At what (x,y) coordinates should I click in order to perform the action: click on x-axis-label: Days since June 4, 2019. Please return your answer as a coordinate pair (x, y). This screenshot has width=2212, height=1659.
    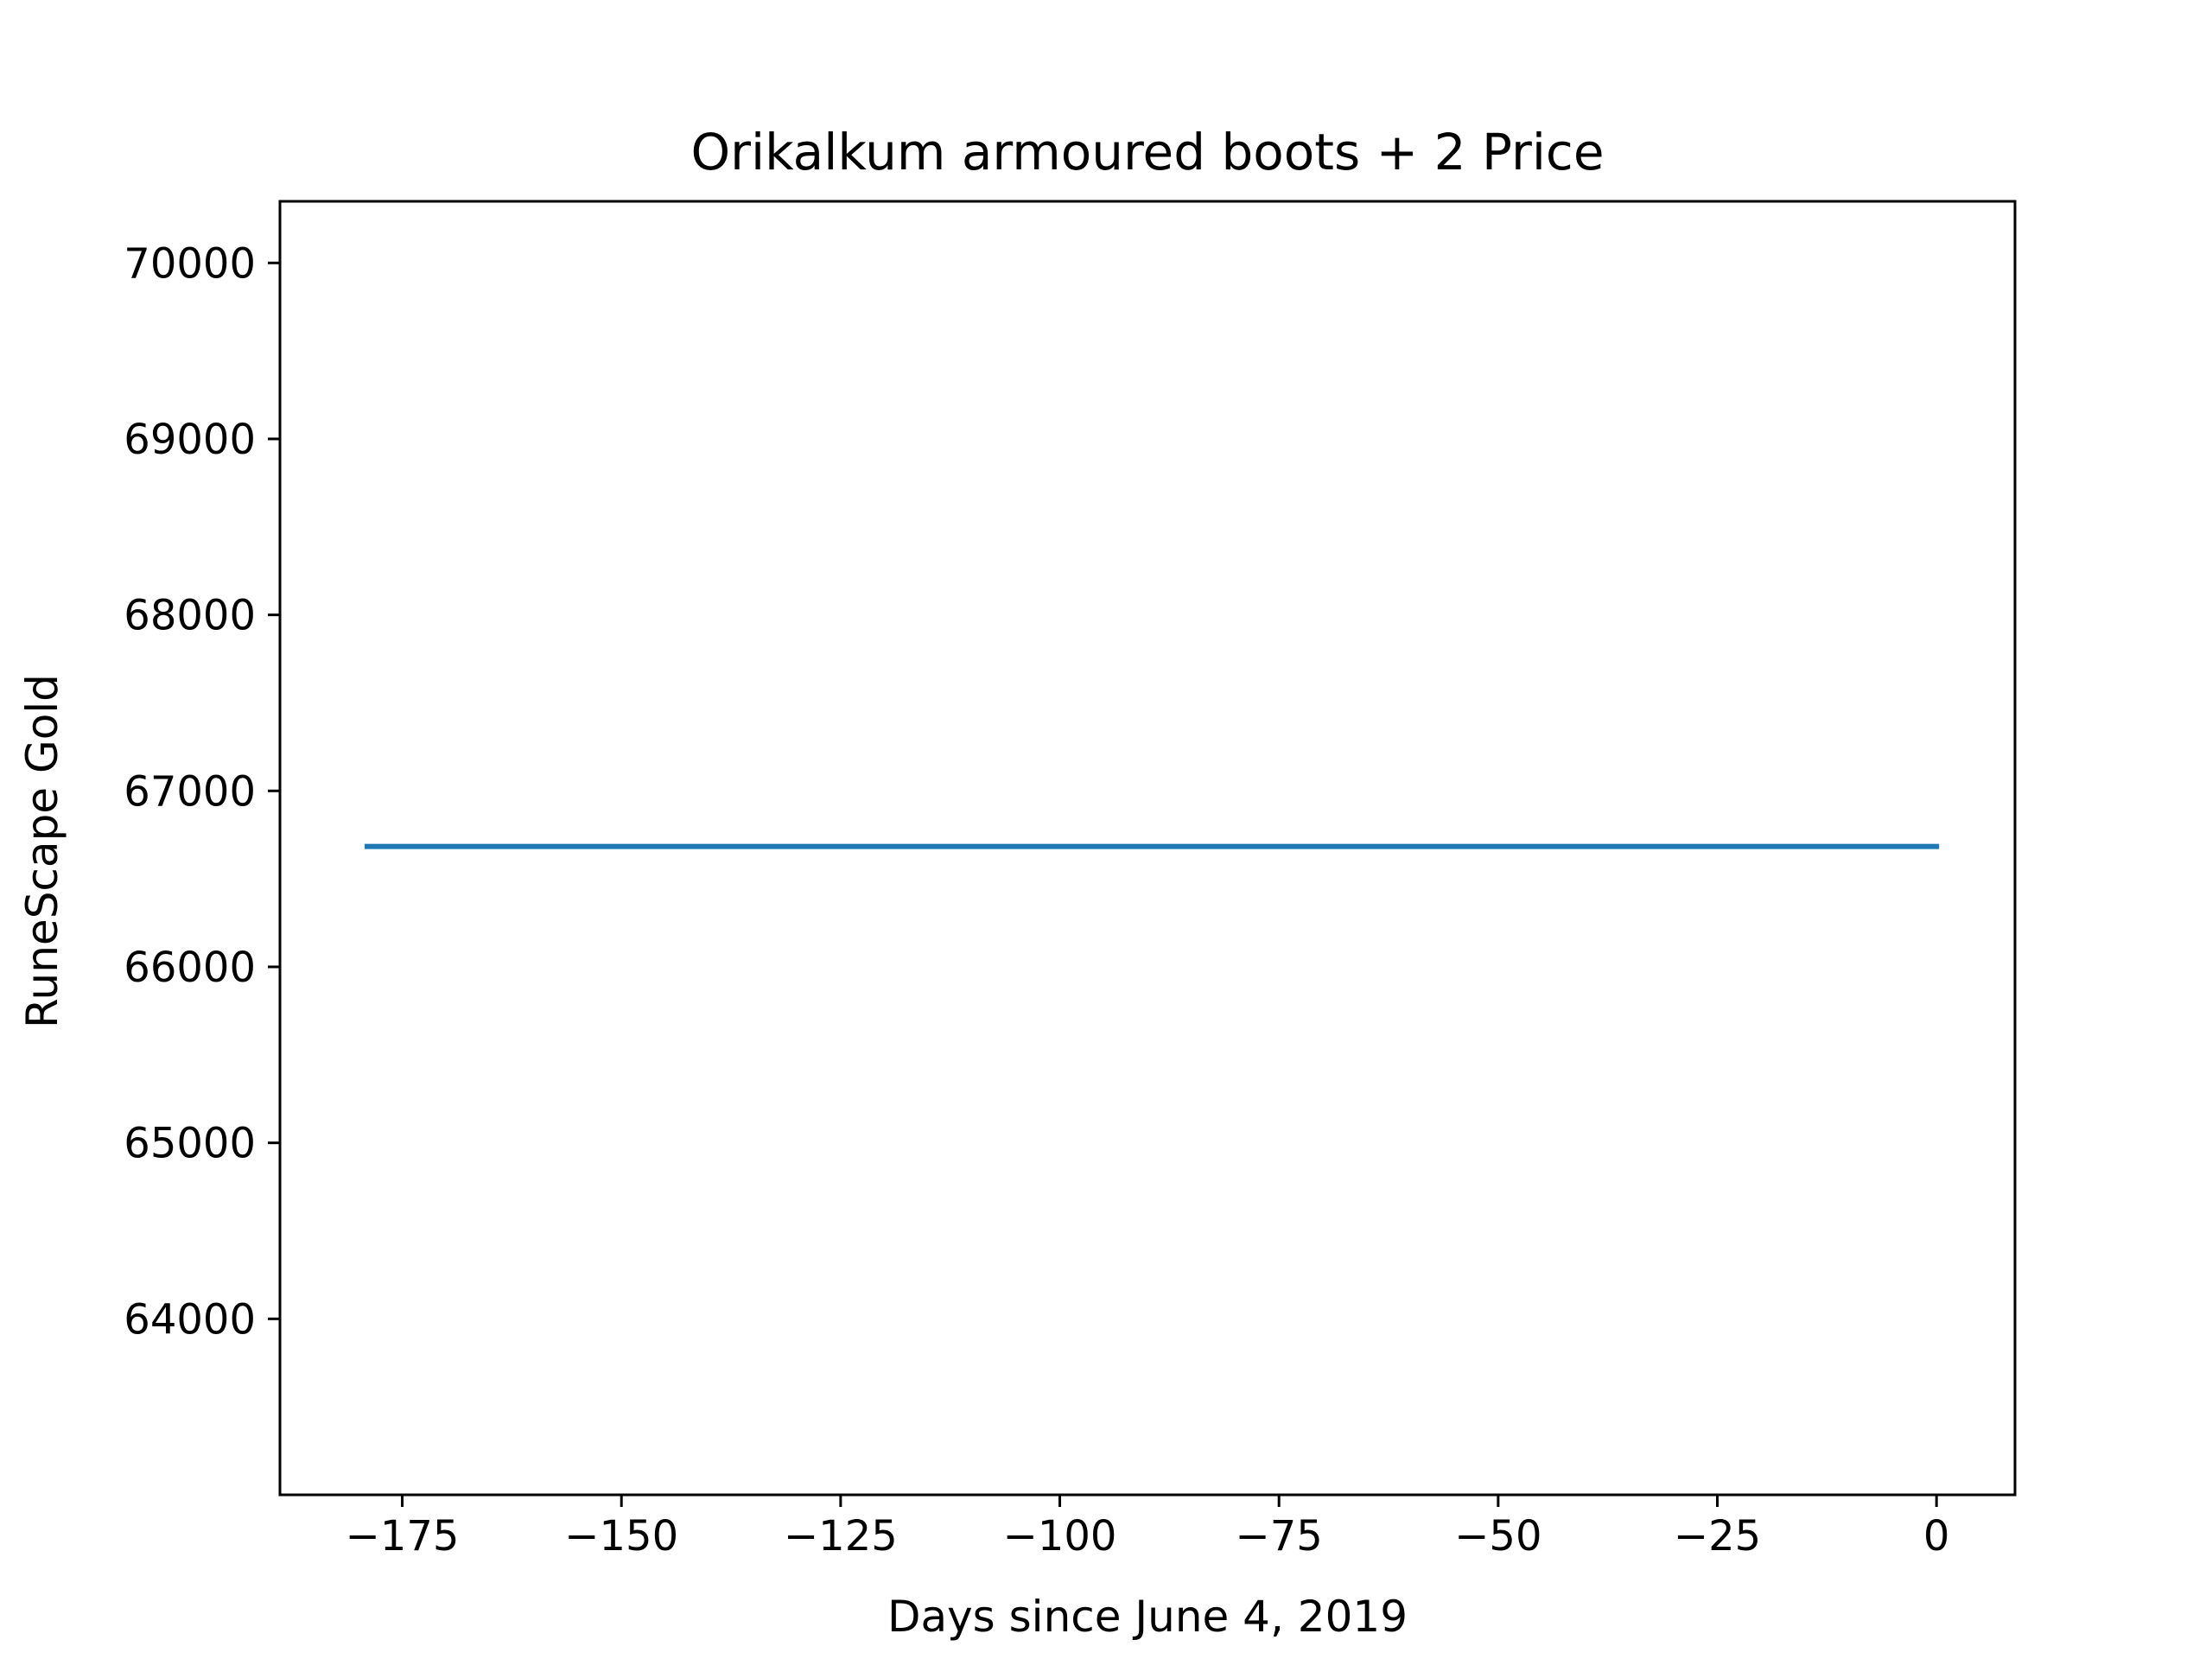
    Looking at the image, I should click on (1147, 1617).